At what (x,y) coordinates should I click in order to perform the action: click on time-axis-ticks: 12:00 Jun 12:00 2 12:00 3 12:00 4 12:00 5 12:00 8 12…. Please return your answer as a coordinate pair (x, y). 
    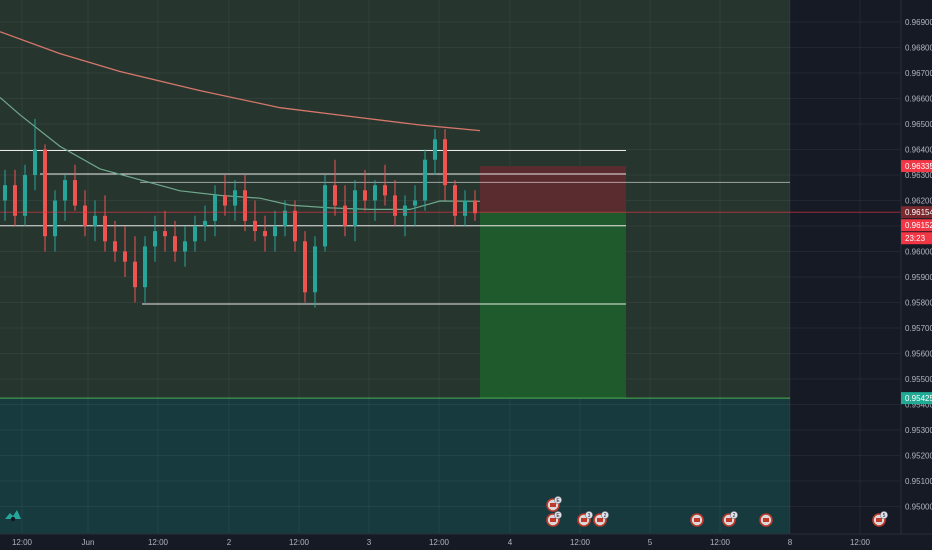
    Looking at the image, I should click on (441, 542).